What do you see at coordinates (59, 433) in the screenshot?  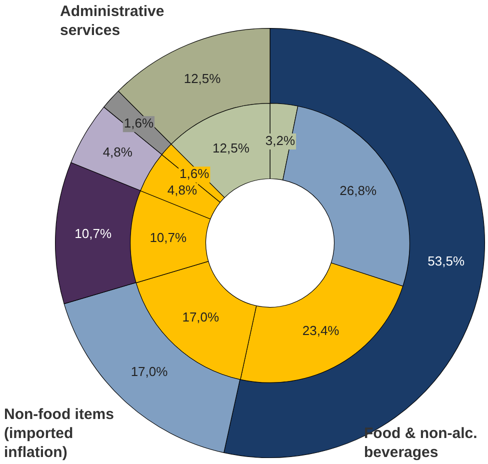 I see `slice-label: Non-food items (imported inflation)` at bounding box center [59, 433].